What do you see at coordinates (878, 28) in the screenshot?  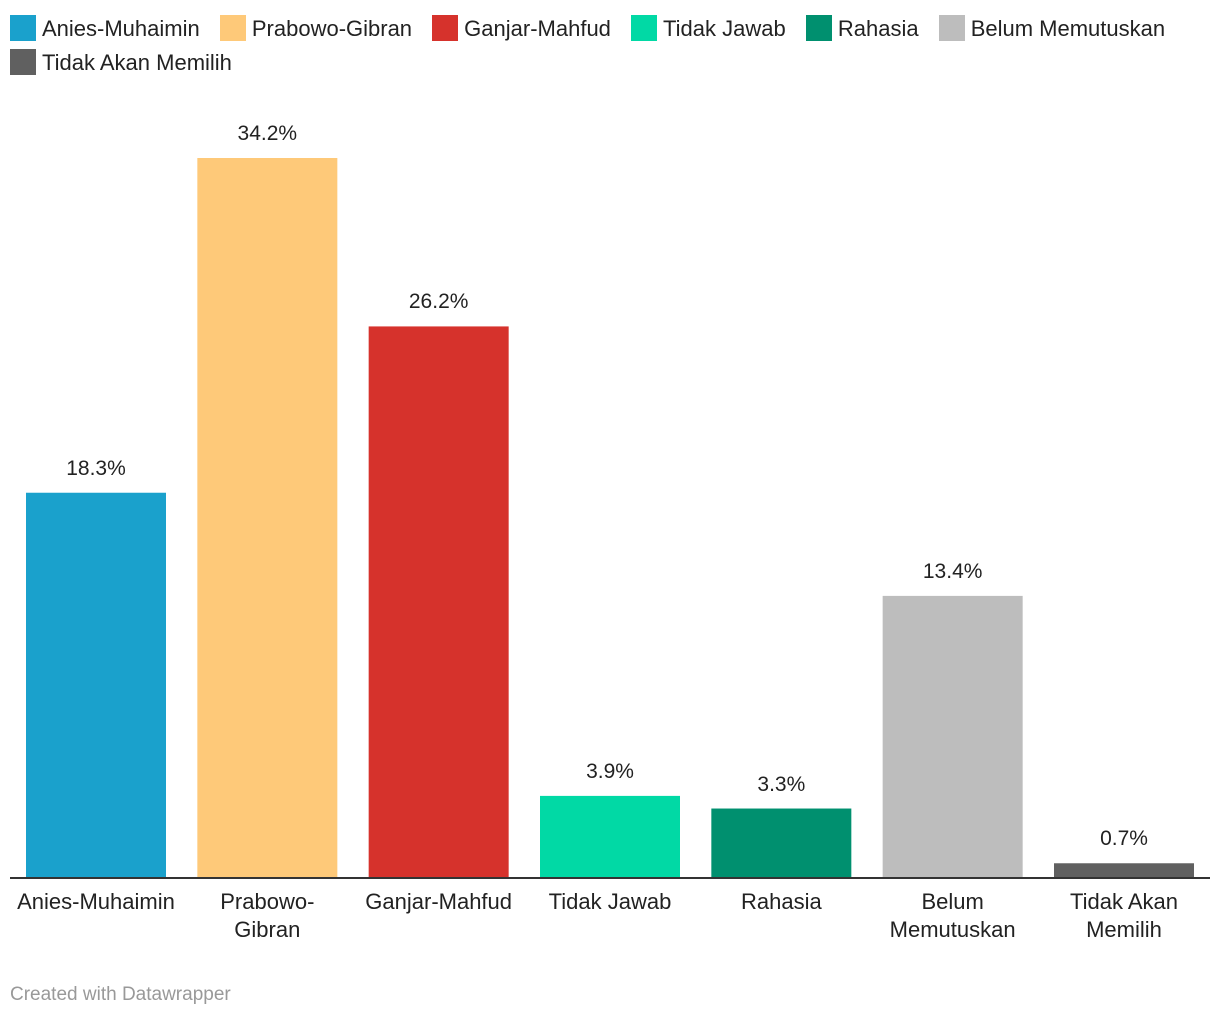 I see `legend-label: Rahasia` at bounding box center [878, 28].